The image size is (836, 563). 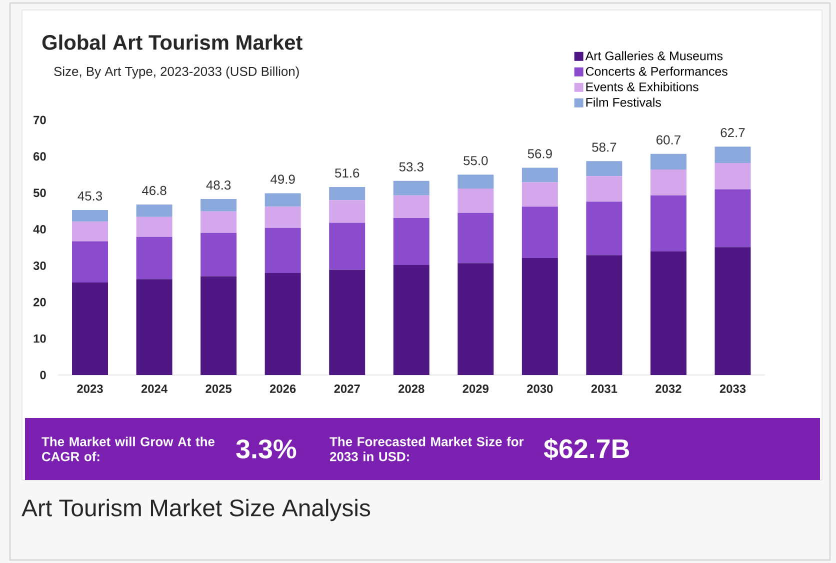 I want to click on legend-label: Film Festivals, so click(x=623, y=102).